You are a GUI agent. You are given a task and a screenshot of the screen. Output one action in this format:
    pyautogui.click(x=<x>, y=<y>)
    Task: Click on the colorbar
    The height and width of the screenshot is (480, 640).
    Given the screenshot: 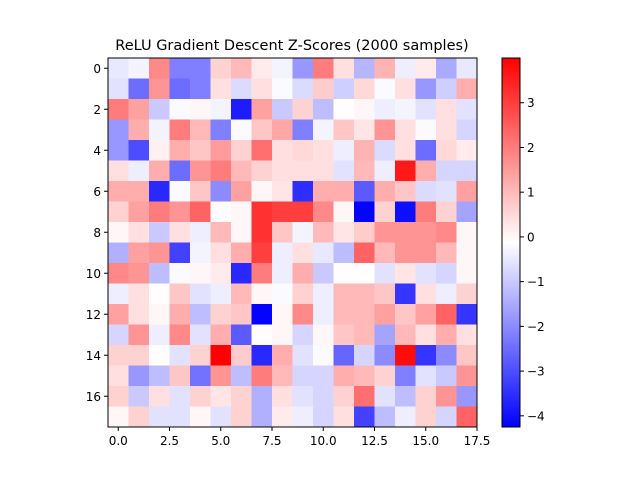 What is the action you would take?
    pyautogui.click(x=511, y=242)
    